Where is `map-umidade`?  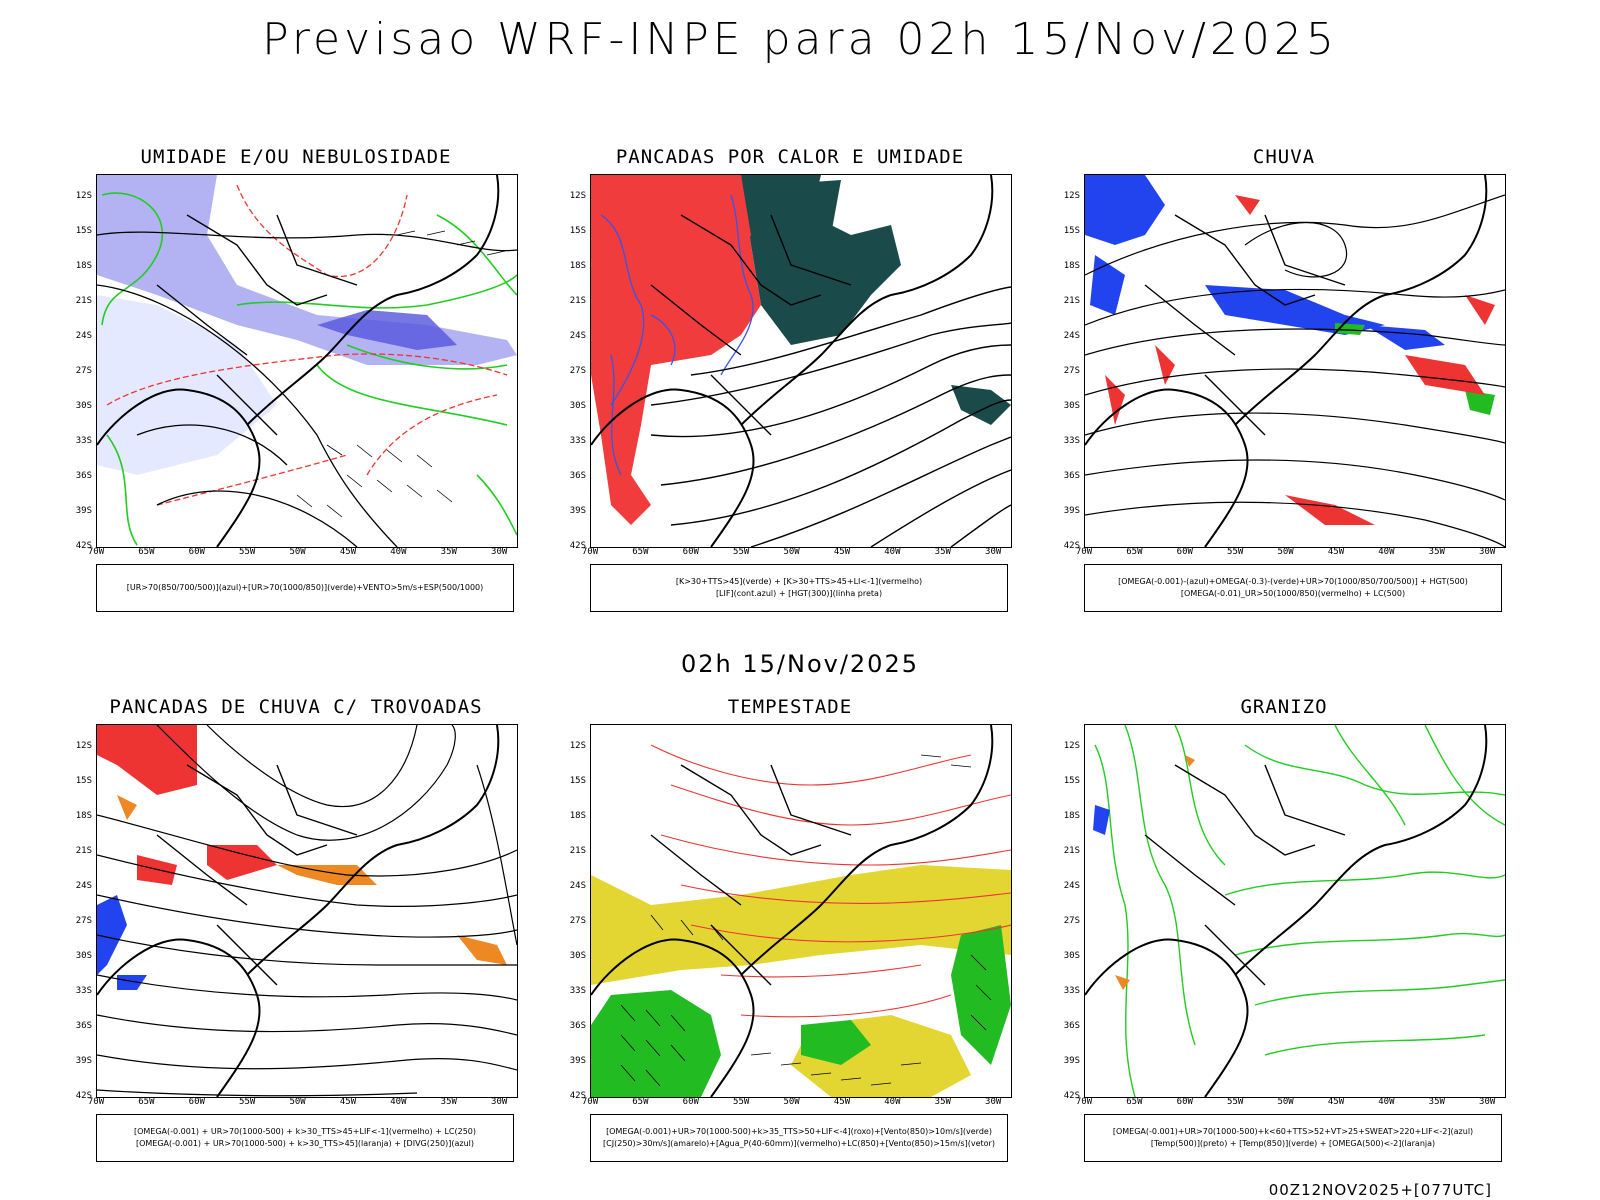
map-umidade is located at coordinates (307, 361).